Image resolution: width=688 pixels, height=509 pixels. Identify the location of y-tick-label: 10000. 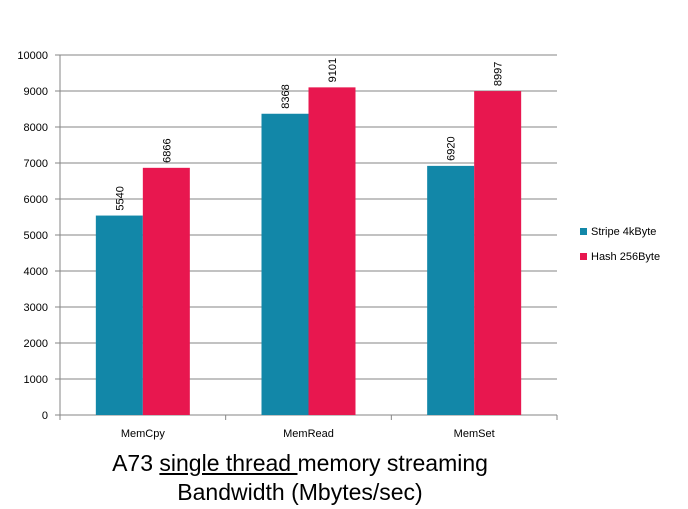
(32, 56).